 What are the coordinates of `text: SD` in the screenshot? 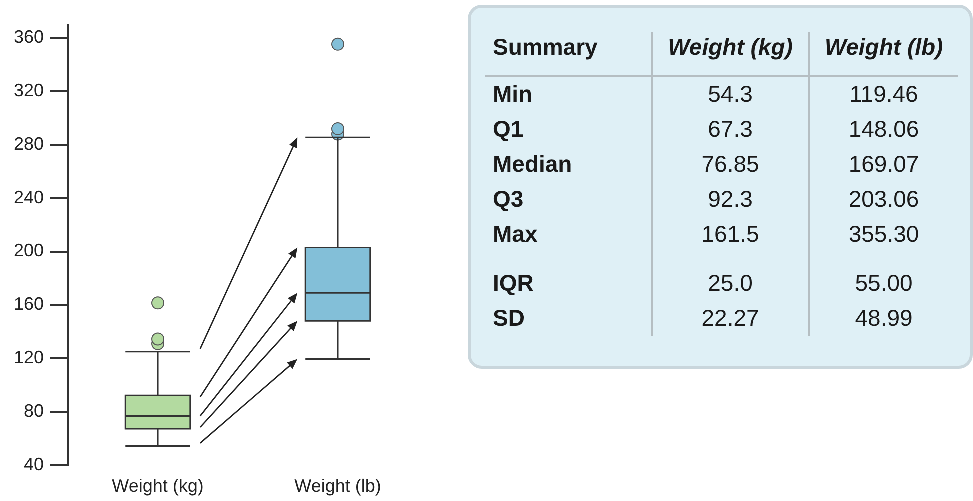 It's located at (509, 318).